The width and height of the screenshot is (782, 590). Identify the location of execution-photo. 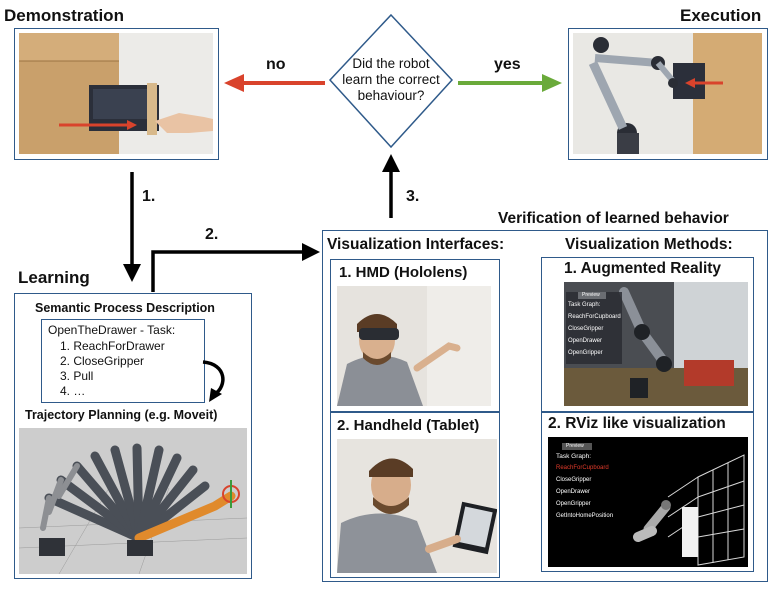
(667, 93).